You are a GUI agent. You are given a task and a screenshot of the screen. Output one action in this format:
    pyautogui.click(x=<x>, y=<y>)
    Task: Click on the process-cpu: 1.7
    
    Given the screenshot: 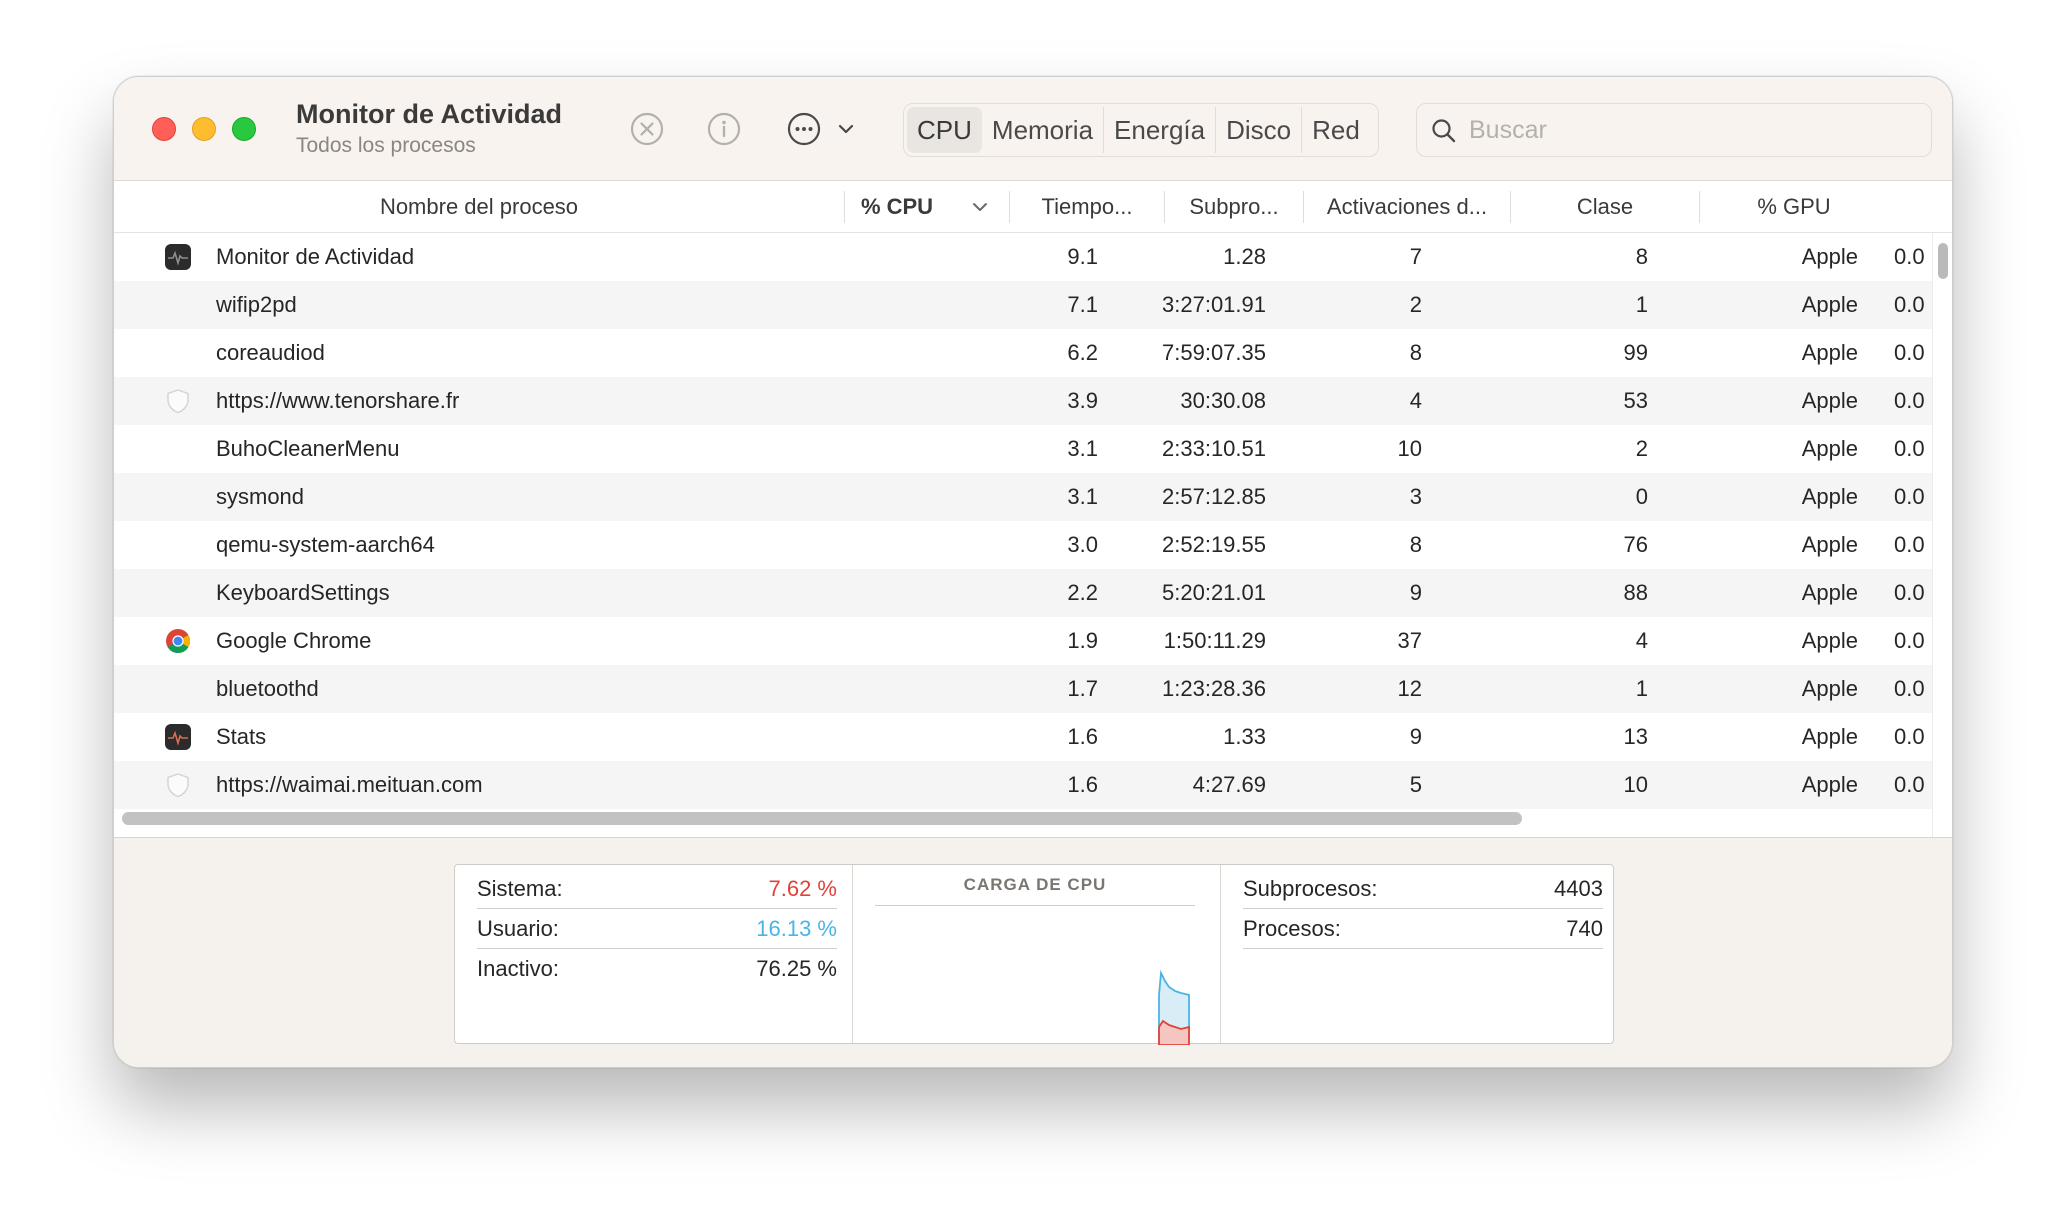 What is the action you would take?
    pyautogui.click(x=1082, y=688)
    